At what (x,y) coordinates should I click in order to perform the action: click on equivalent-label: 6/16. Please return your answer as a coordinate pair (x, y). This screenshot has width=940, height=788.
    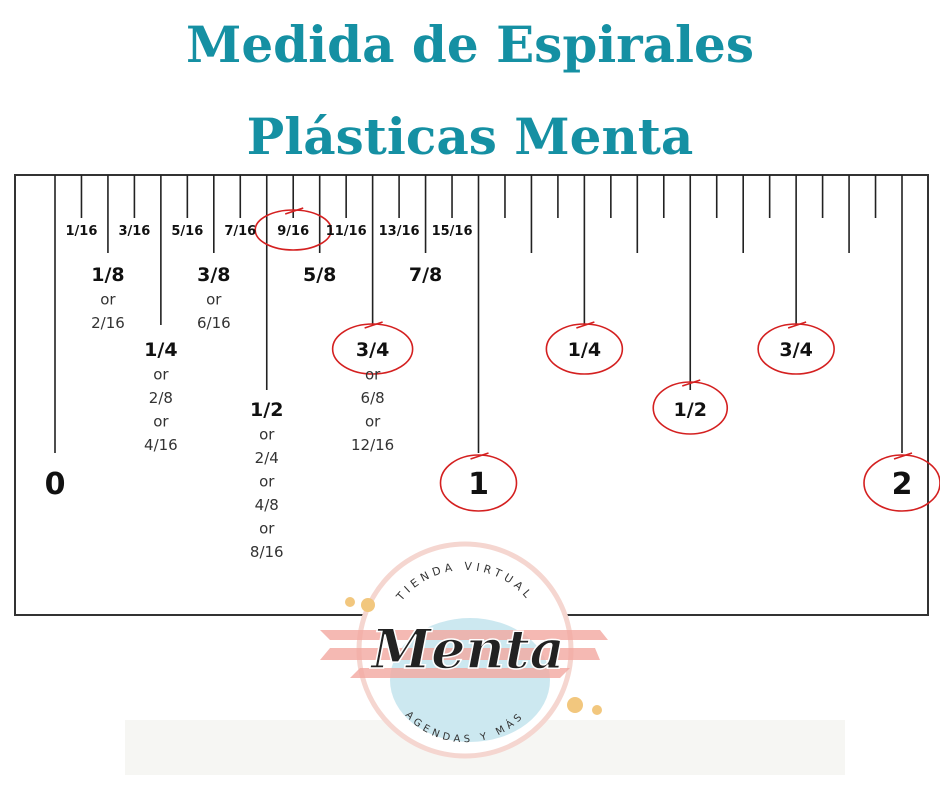
    Looking at the image, I should click on (214, 323).